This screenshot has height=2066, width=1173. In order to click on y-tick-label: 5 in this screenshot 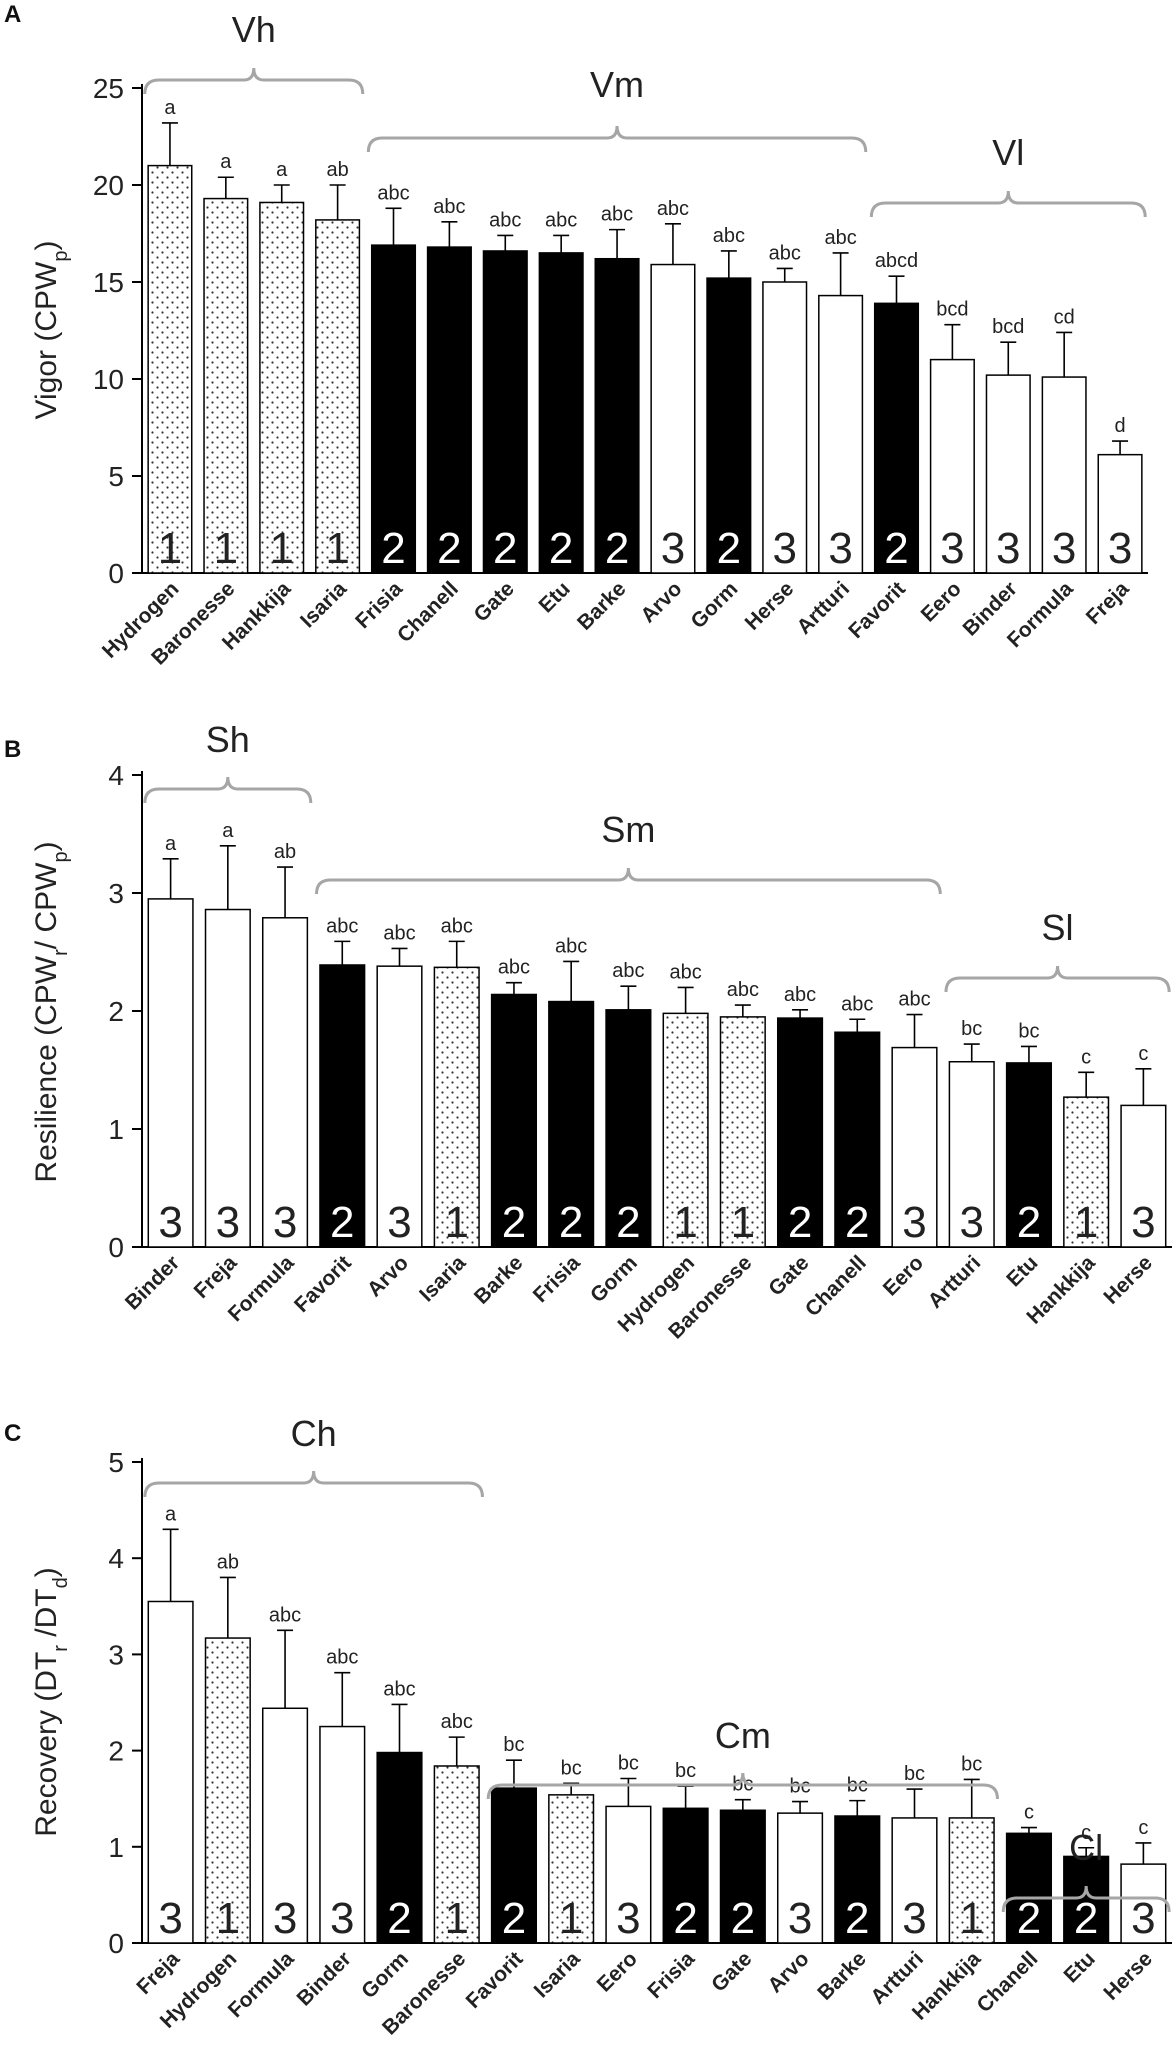, I will do `click(116, 1462)`.